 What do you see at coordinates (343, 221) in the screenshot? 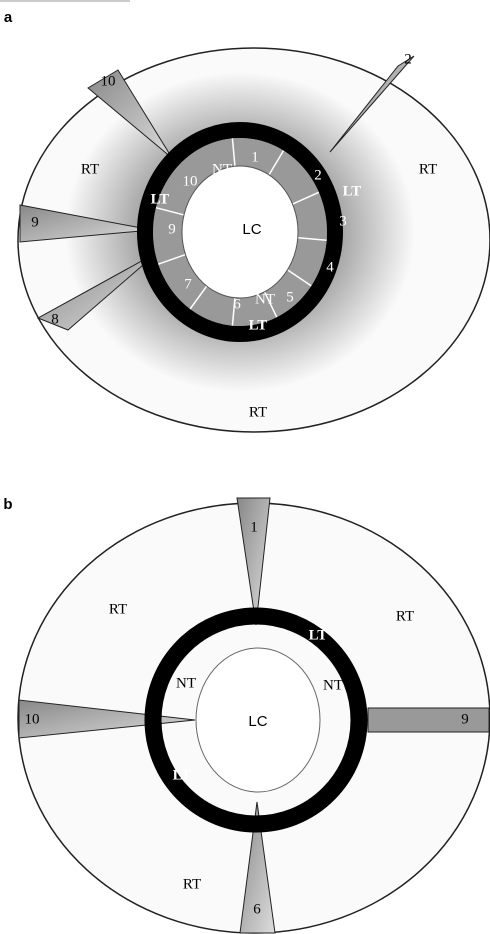
I see `segment-number: 3` at bounding box center [343, 221].